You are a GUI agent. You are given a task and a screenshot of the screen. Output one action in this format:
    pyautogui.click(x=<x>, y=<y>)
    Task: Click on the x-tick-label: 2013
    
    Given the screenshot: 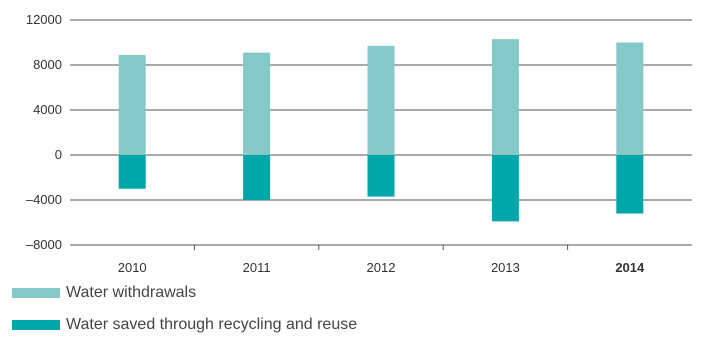 What is the action you would take?
    pyautogui.click(x=505, y=267)
    